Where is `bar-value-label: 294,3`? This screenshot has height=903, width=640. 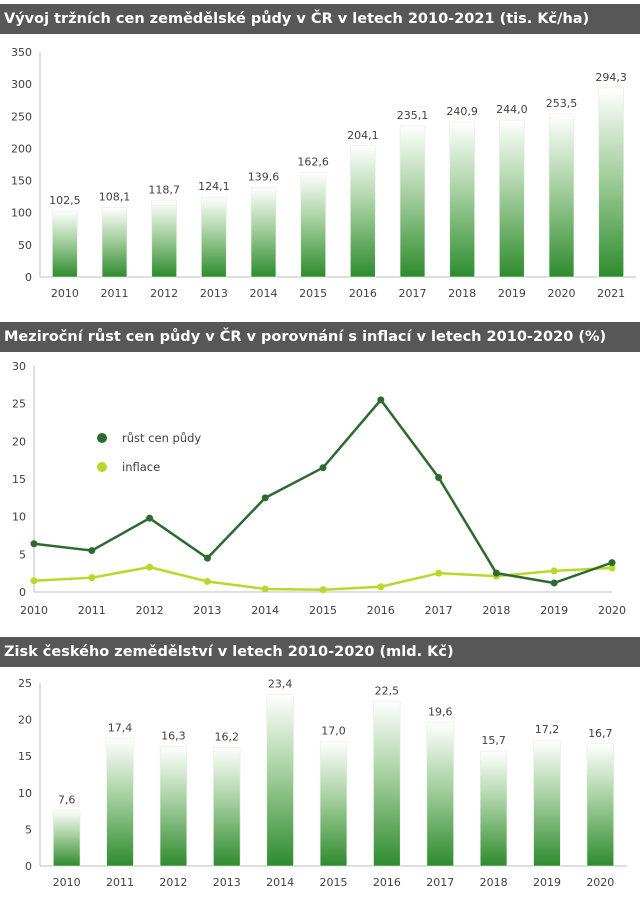 bar-value-label: 294,3 is located at coordinates (611, 77).